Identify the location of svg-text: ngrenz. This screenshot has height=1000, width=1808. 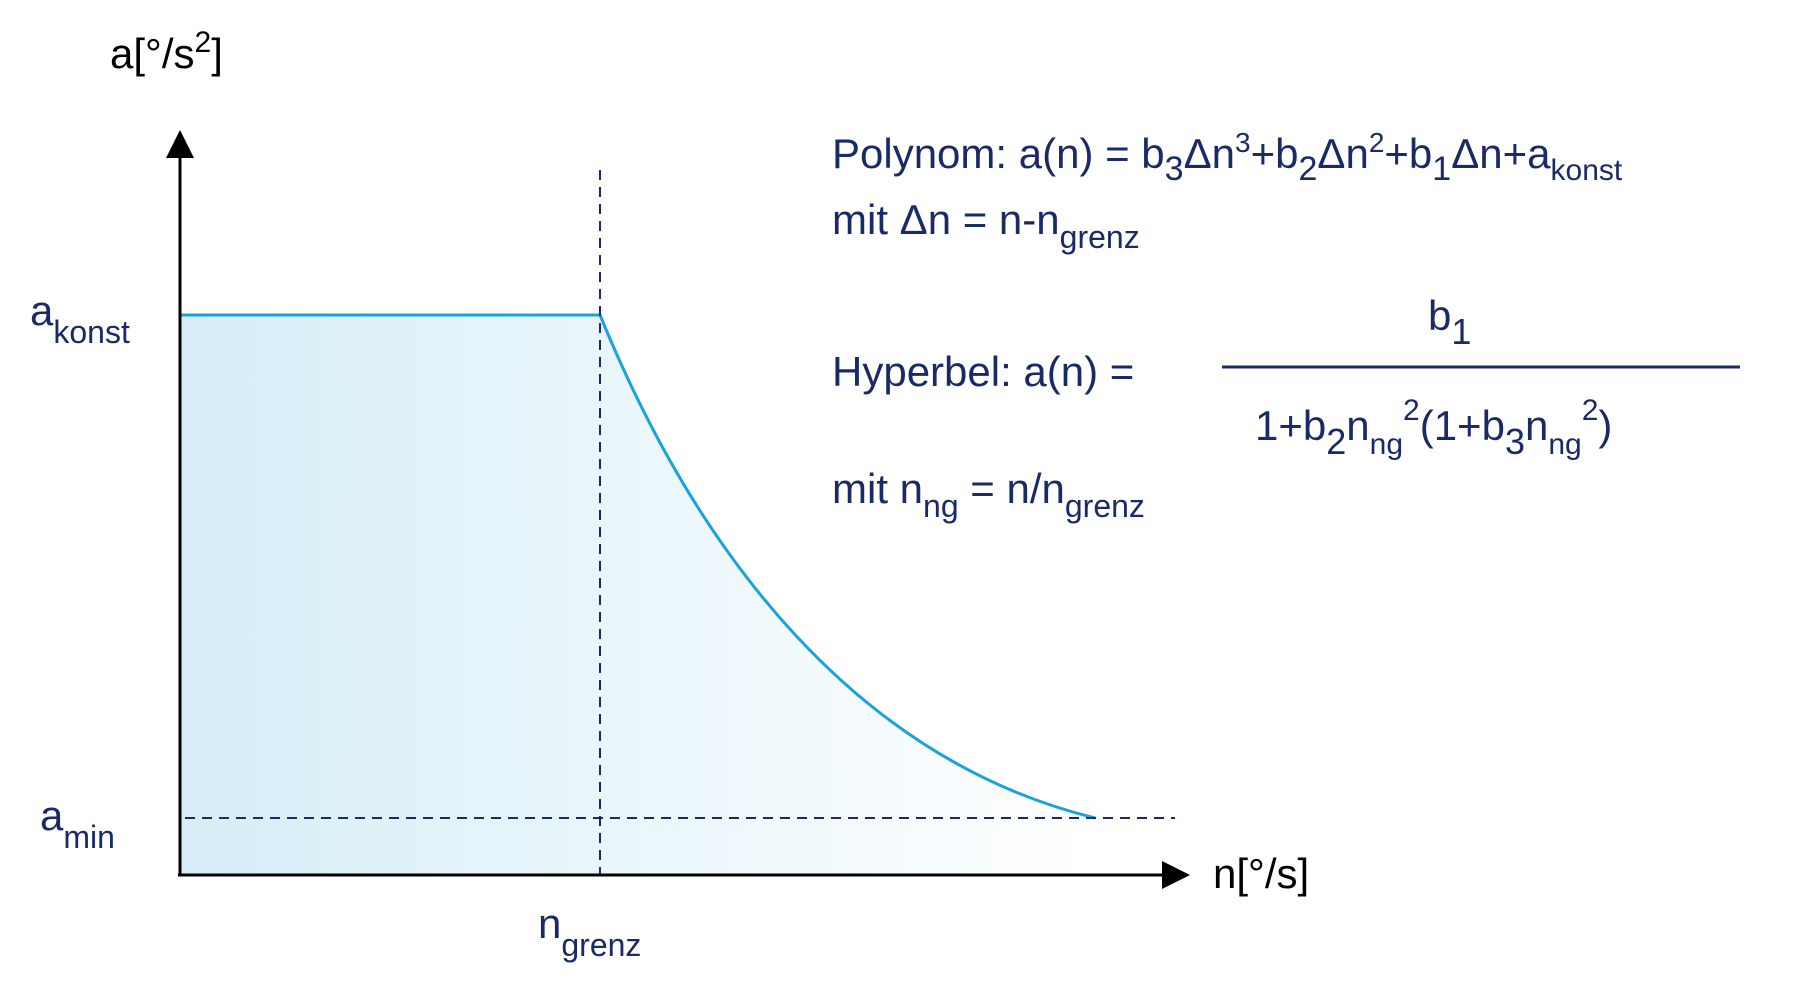
(589, 931).